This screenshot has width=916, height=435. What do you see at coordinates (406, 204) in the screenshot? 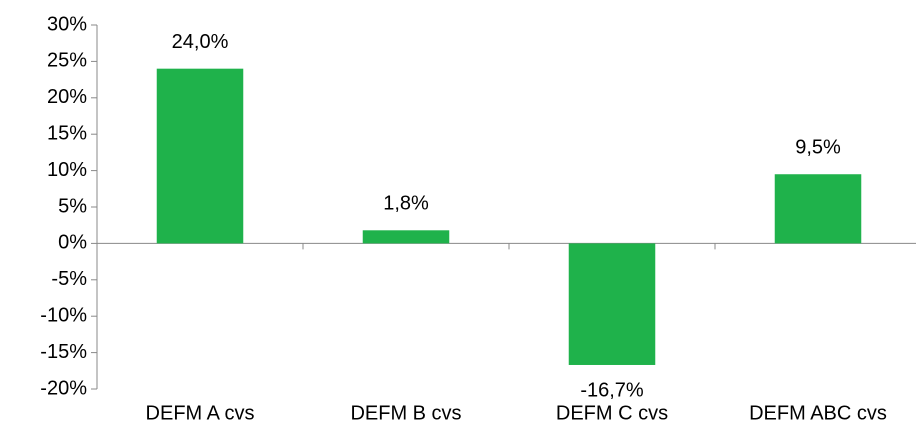
I see `value-label: 1,8%` at bounding box center [406, 204].